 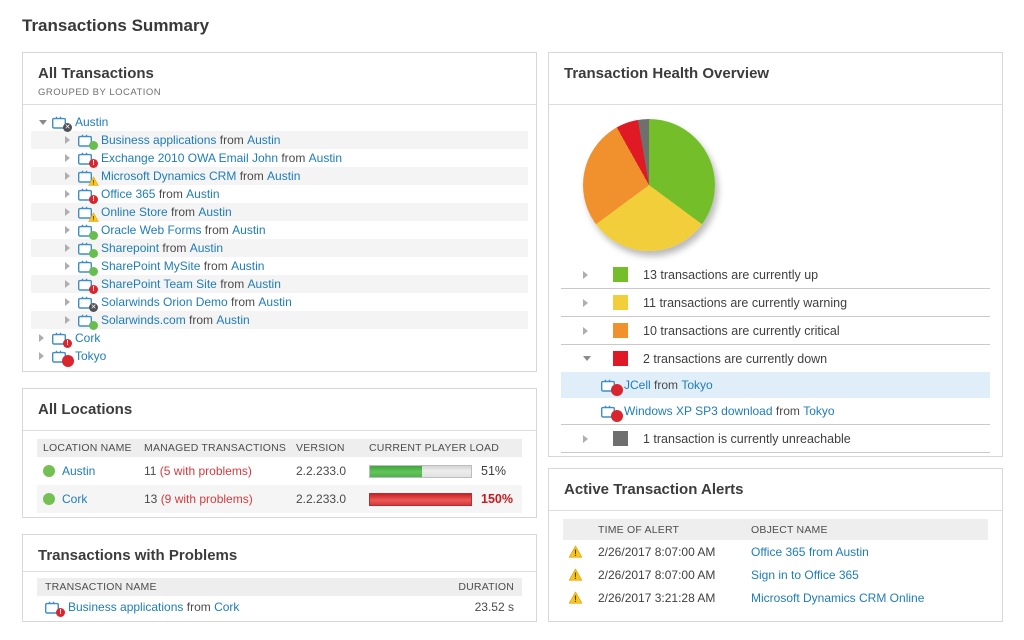 I want to click on transaction-link: Windows XP SP3 download, so click(x=698, y=411).